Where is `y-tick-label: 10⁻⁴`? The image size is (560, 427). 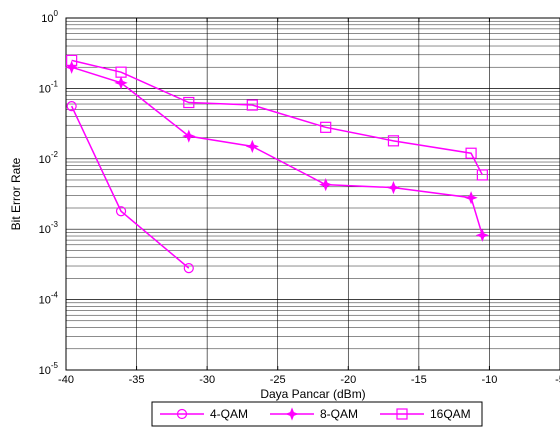
y-tick-label: 10⁻⁴ is located at coordinates (49, 299).